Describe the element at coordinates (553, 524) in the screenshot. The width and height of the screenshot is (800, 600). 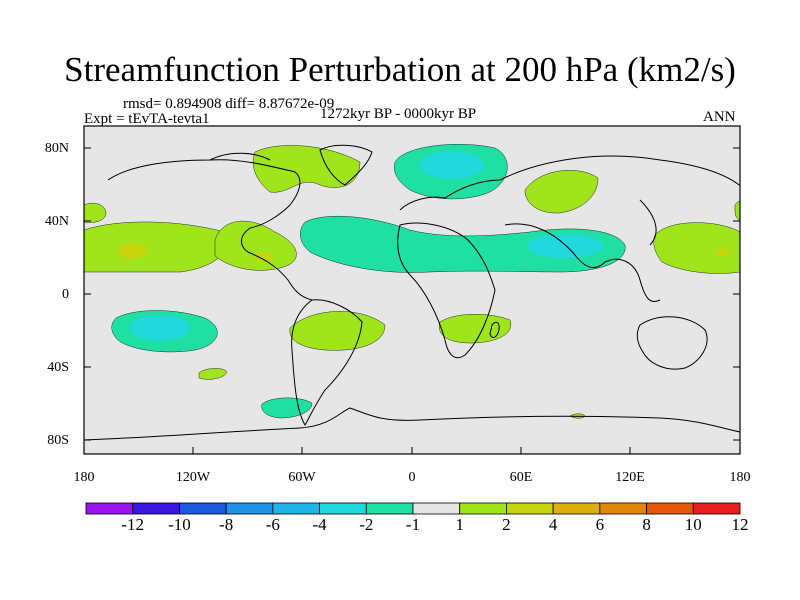
I see `colorbar-label: 4` at that location.